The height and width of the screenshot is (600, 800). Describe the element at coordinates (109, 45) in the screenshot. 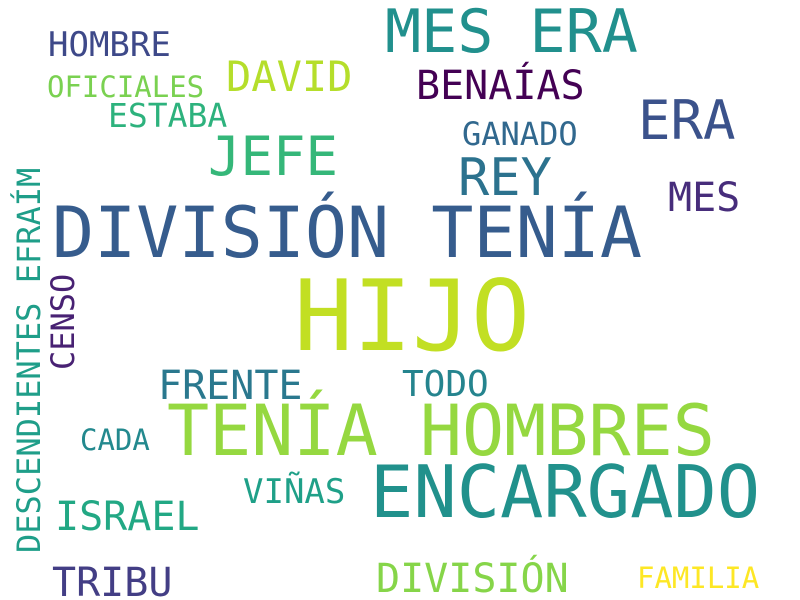

I see `word-hombre: HOMBRE` at that location.